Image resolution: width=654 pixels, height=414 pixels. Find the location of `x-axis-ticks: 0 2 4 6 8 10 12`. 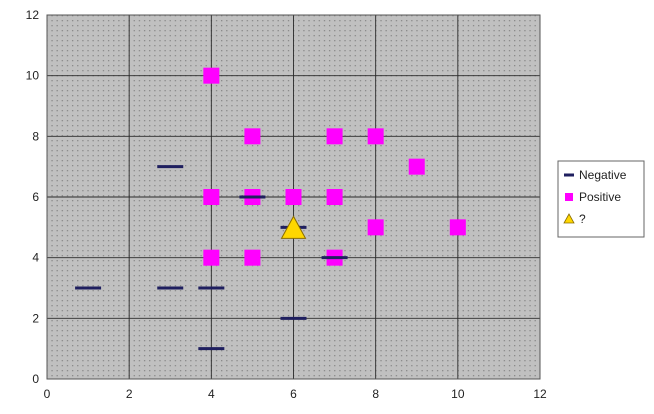

x-axis-ticks: 0 2 4 6 8 10 12 is located at coordinates (295, 394).